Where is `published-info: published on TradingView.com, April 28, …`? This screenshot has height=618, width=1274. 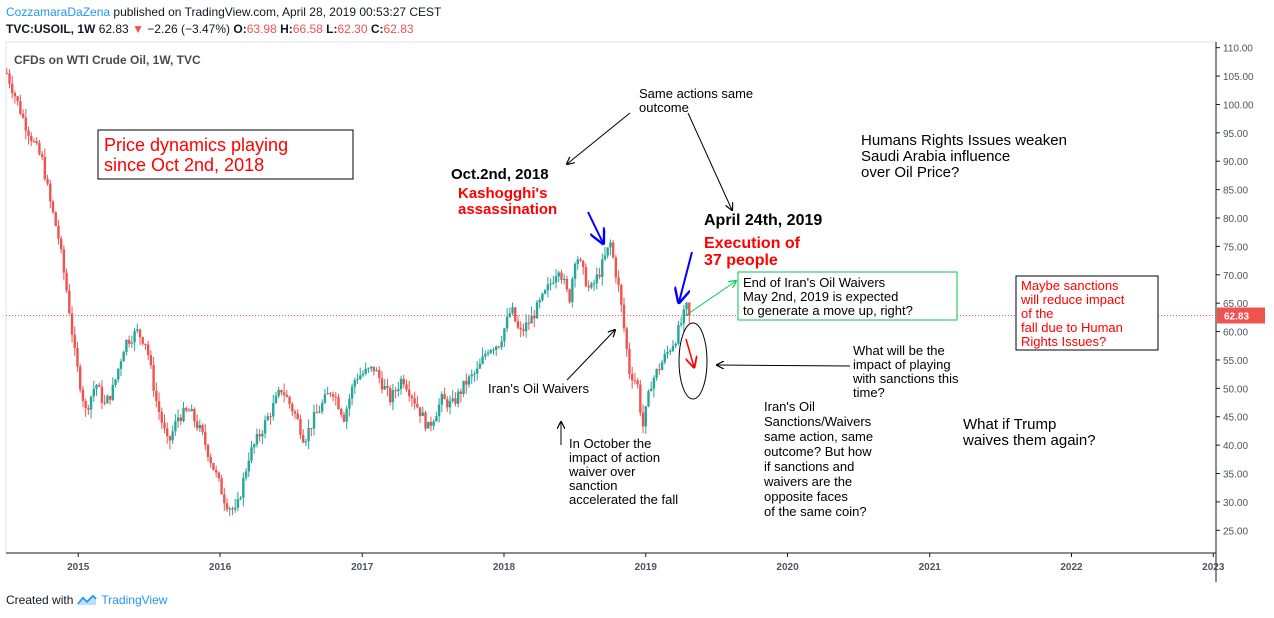 published-info: published on TradingView.com, April 28, … is located at coordinates (277, 12).